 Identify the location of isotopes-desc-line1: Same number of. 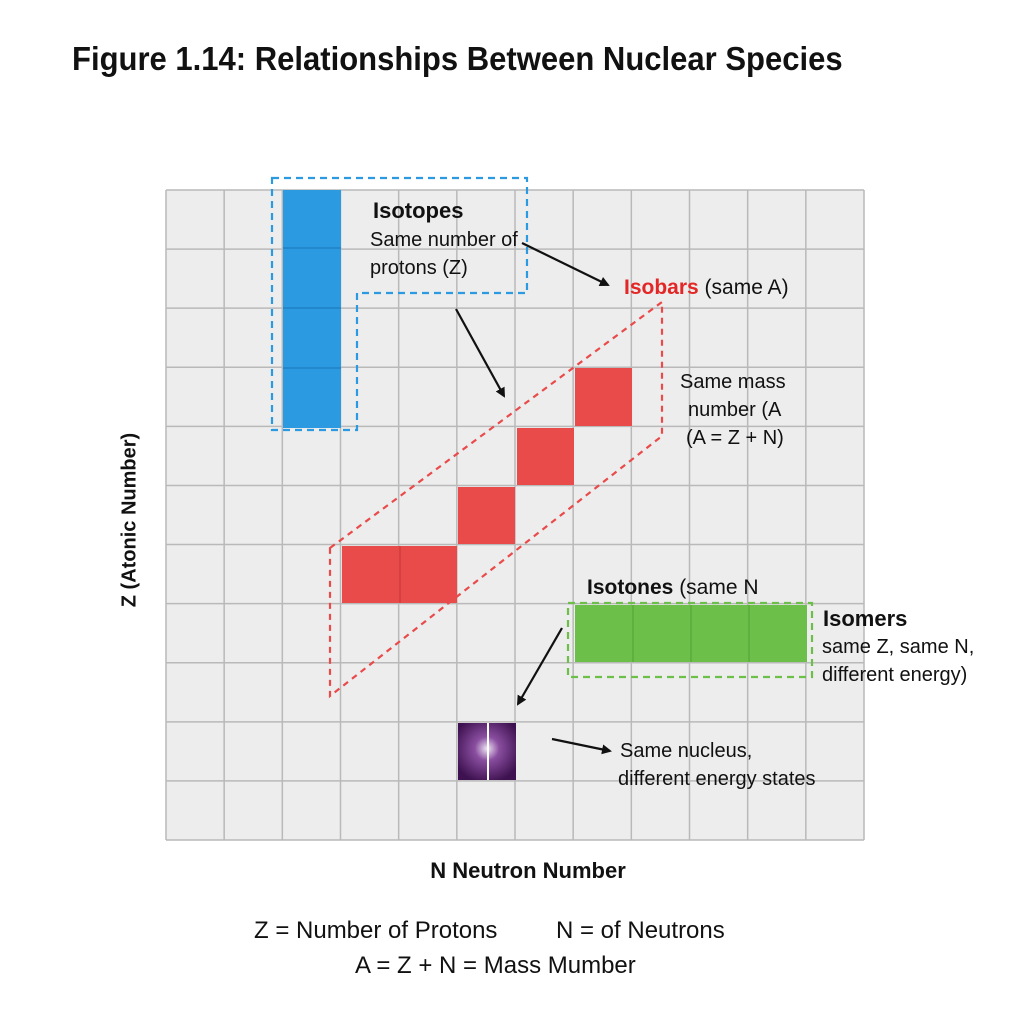
(444, 240).